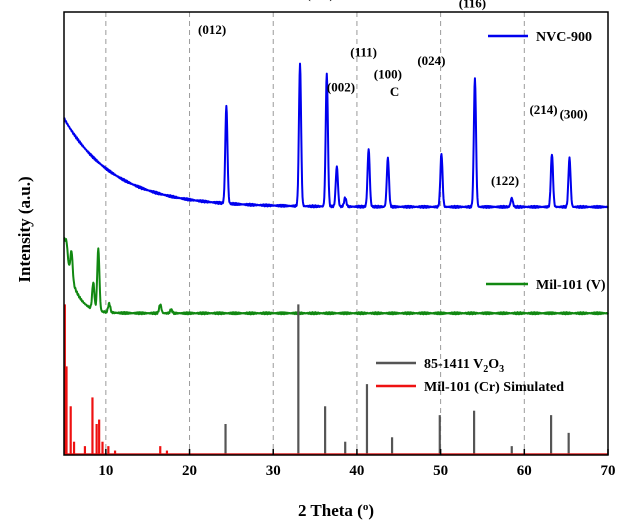  I want to click on legend-item: 85-1411 V2O3, so click(440, 366).